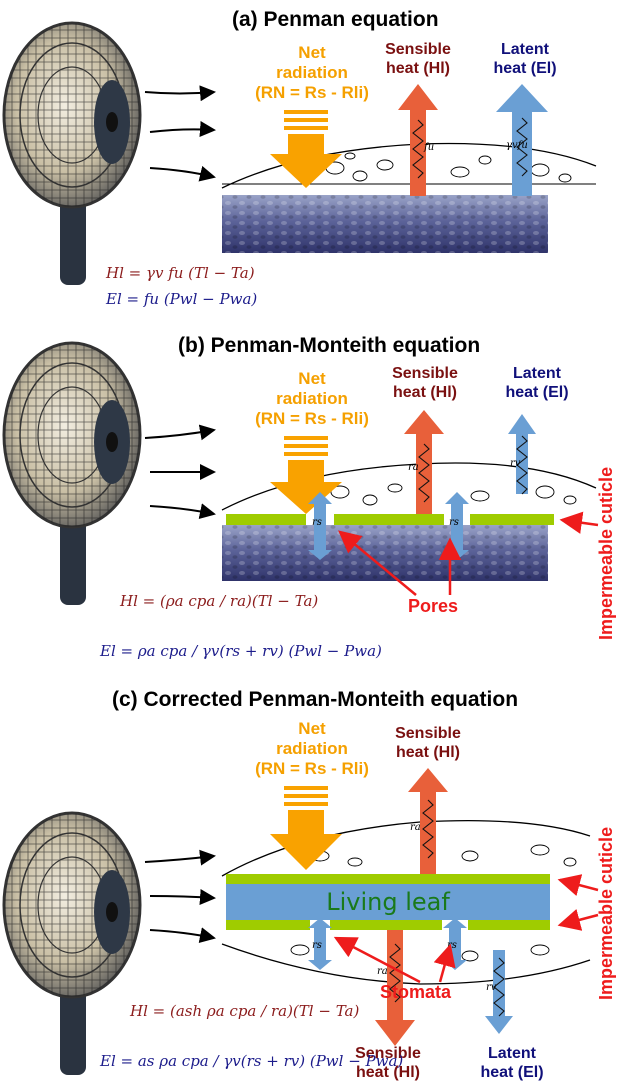  I want to click on sensible-heat-arrow-down, so click(395, 988).